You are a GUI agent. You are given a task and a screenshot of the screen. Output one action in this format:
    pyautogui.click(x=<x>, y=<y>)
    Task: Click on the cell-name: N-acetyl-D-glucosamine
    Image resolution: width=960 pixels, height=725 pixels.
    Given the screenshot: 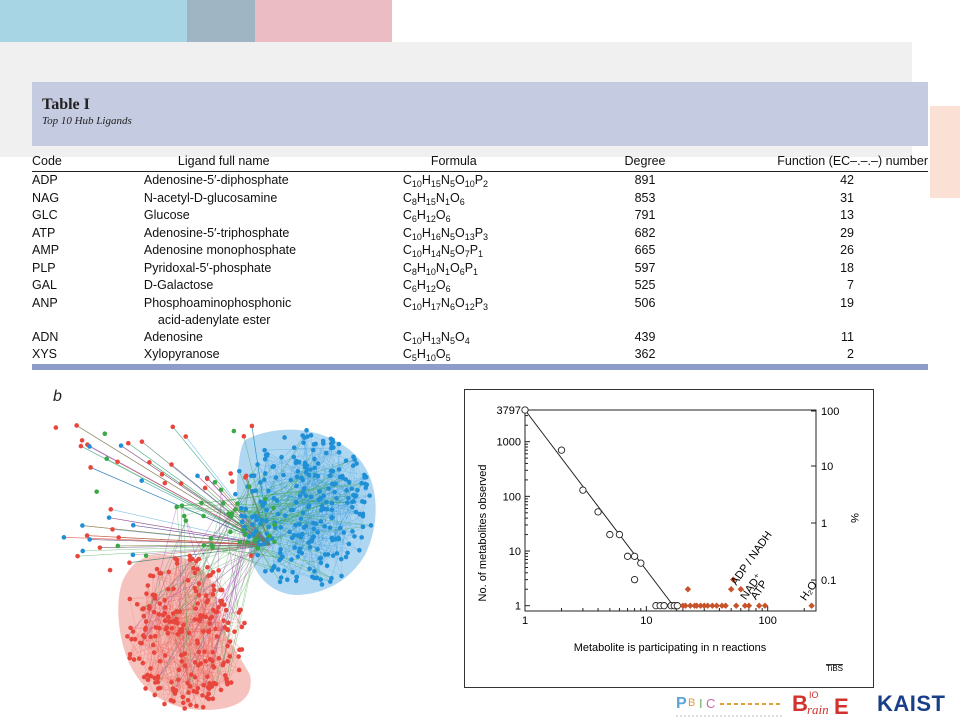 What is the action you would take?
    pyautogui.click(x=273, y=199)
    